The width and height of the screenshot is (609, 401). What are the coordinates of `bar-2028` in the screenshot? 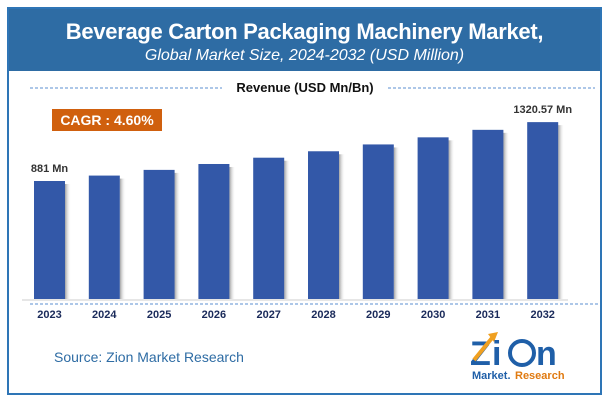 It's located at (323, 225).